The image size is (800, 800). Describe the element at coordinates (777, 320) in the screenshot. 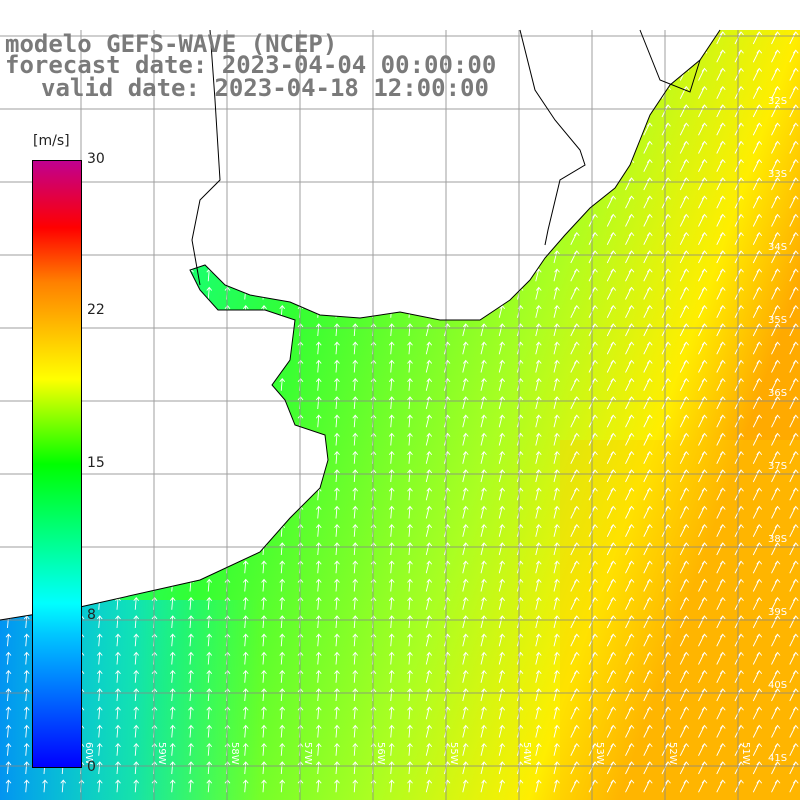

I see `lat-label: 35S` at that location.